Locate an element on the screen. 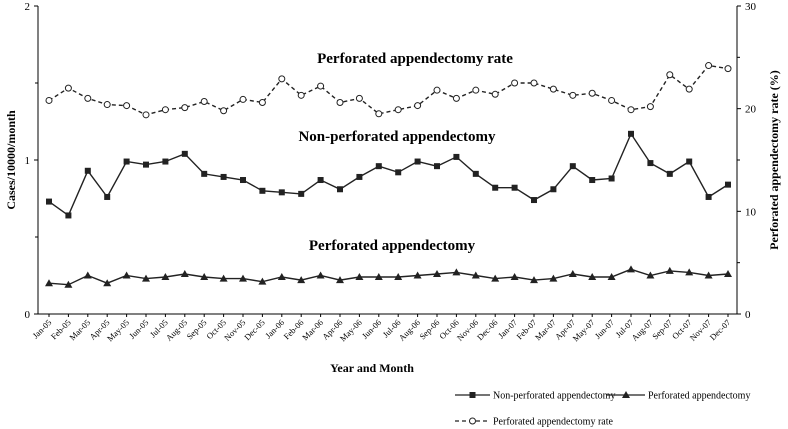 This screenshot has height=429, width=788. x-tick-label: Jun-06 is located at coordinates (371, 328).